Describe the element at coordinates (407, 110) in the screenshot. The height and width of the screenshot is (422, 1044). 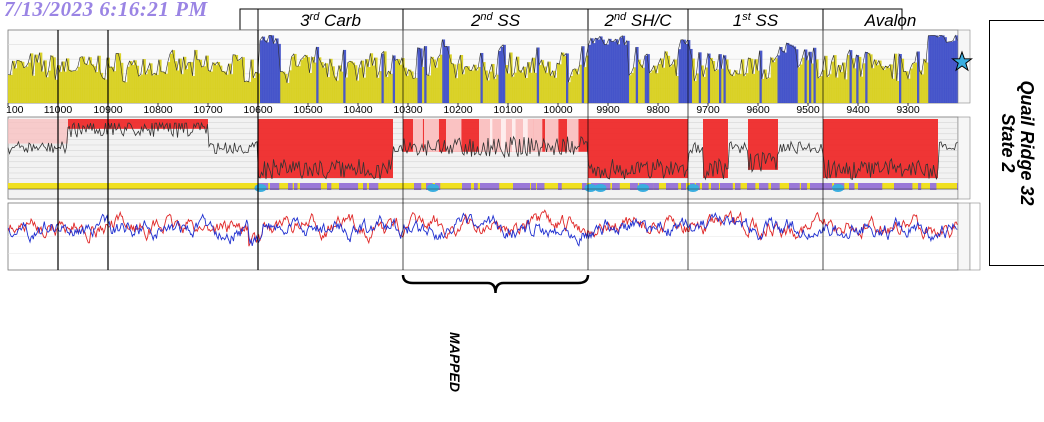
I see `depth-tick-label: 10300` at that location.